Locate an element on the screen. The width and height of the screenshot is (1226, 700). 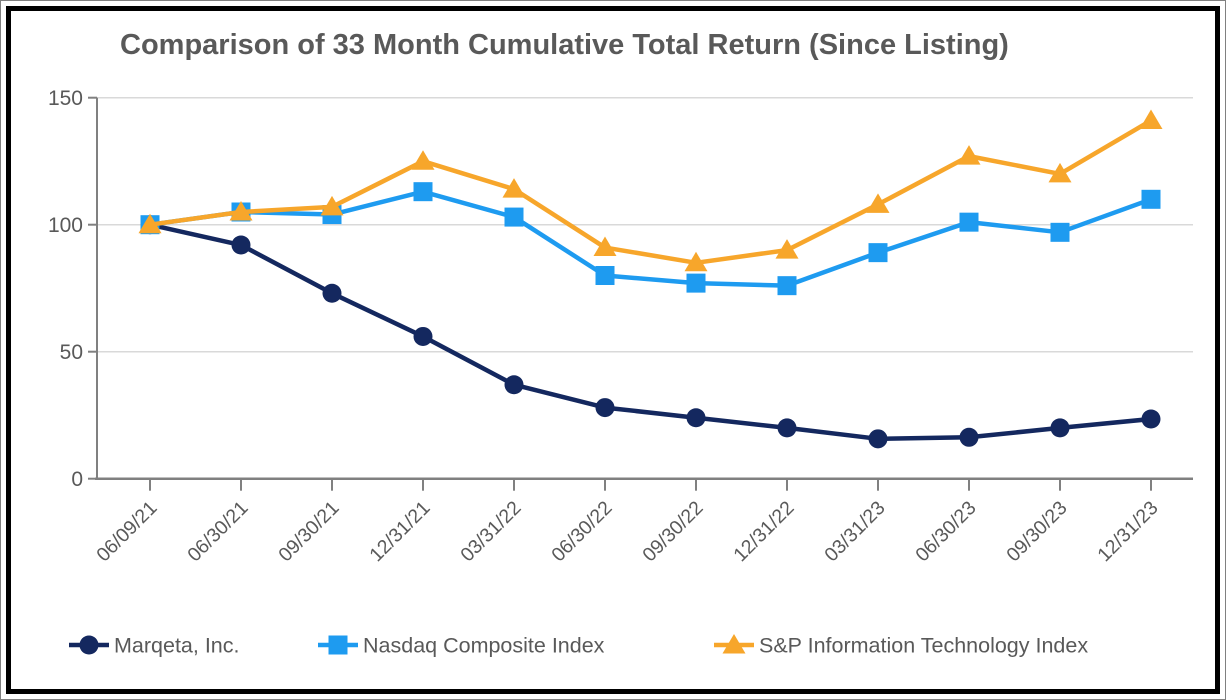
x-tick-label: 12/31/21 is located at coordinates (399, 531).